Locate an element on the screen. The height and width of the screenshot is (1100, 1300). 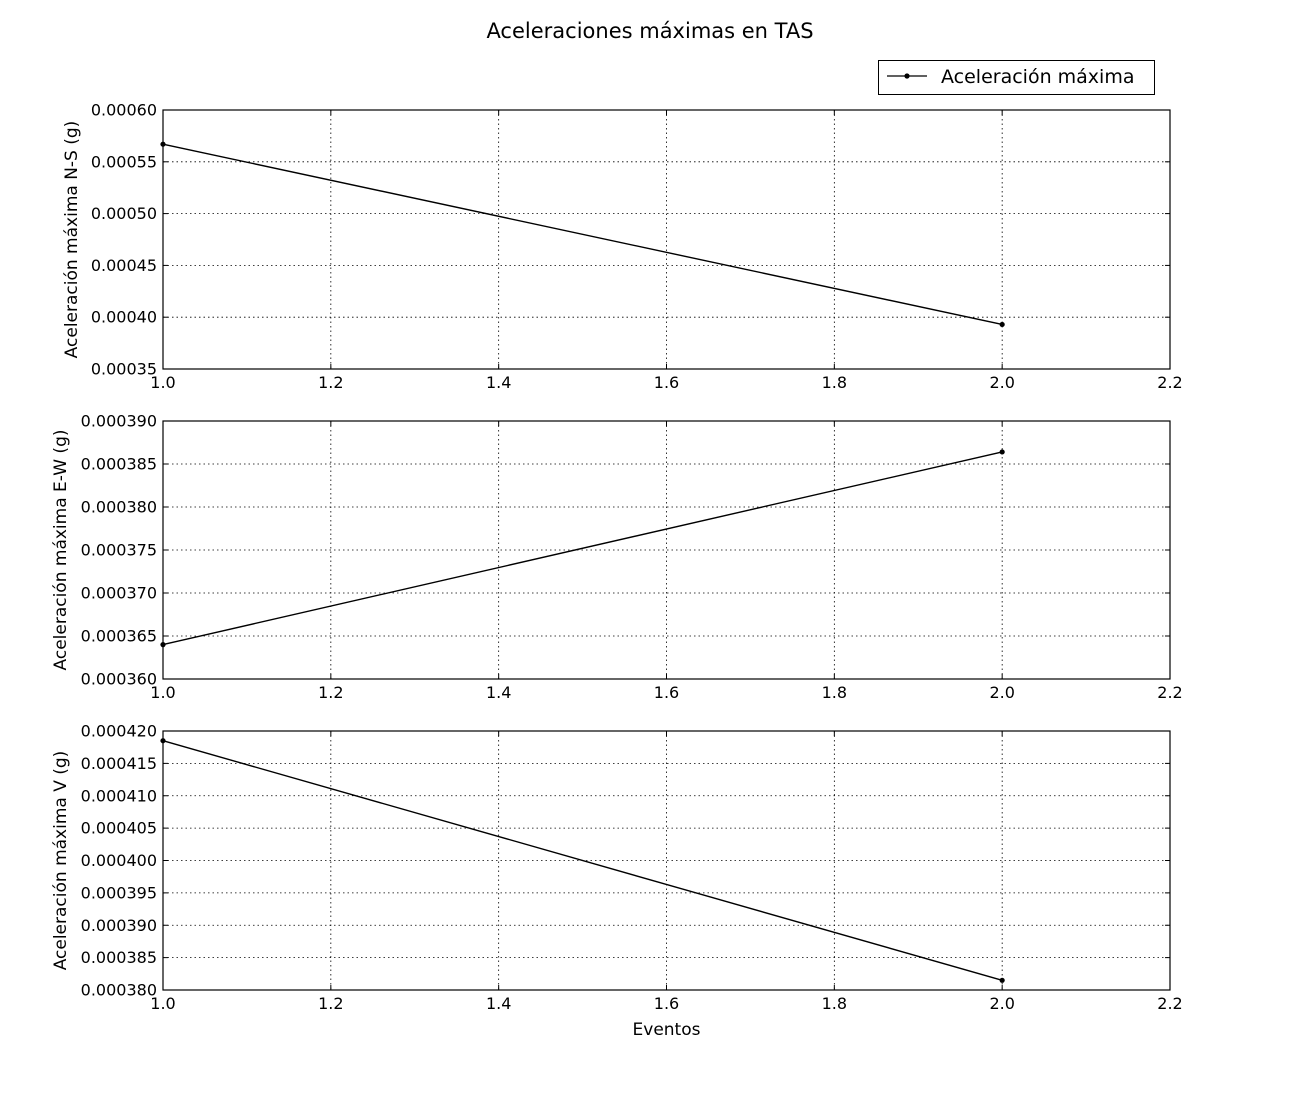
y-tick-label: 0.000415 is located at coordinates (119, 763).